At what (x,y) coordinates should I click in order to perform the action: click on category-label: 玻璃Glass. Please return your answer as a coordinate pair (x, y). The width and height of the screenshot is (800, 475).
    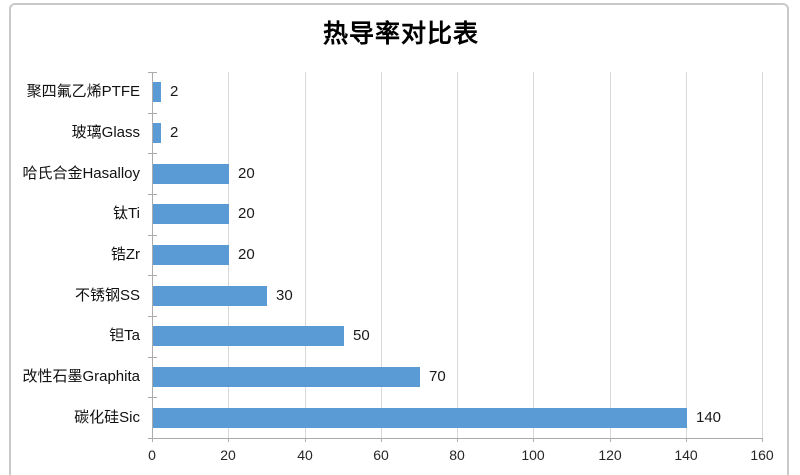
    Looking at the image, I should click on (105, 132).